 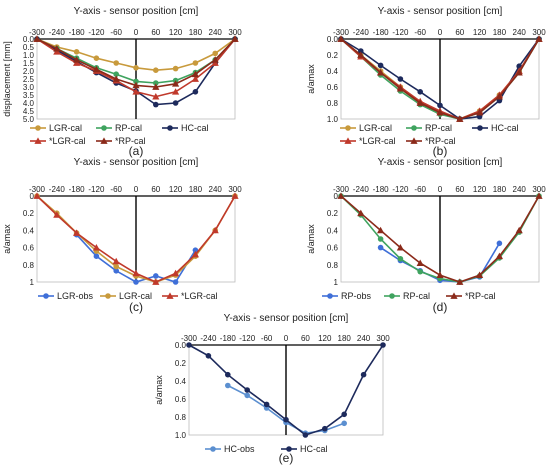 What do you see at coordinates (29, 87) in the screenshot?
I see `y-tick-label: 3.0` at bounding box center [29, 87].